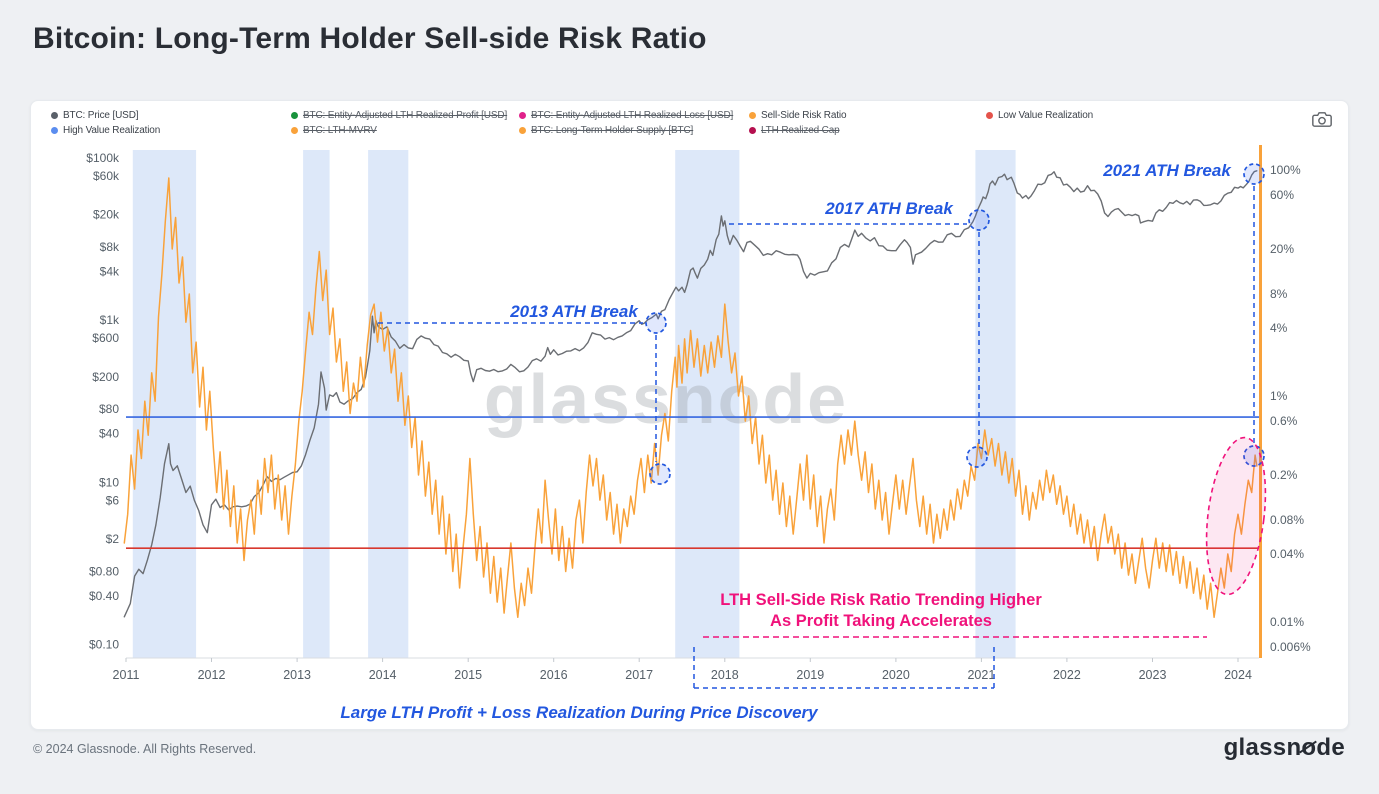  I want to click on left-axis-tick: $6, so click(113, 500).